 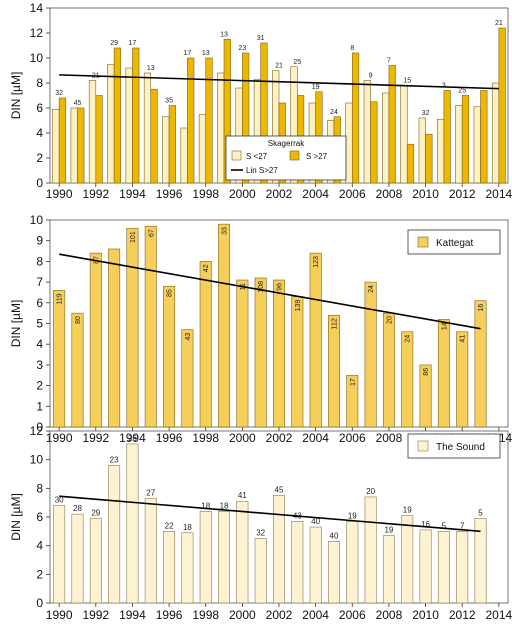 I want to click on data-label: 21, so click(x=499, y=23).